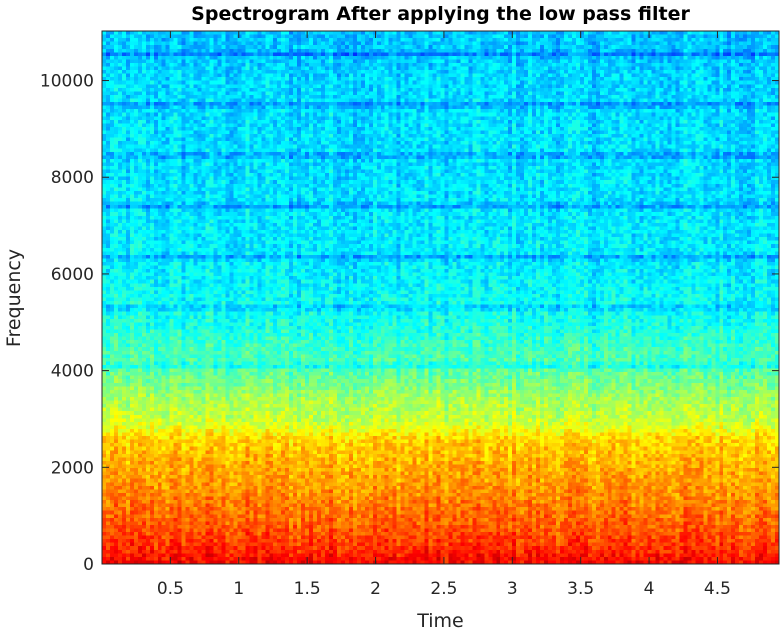 The width and height of the screenshot is (783, 635). Describe the element at coordinates (72, 372) in the screenshot. I see `y-tick-label: 4000` at that location.